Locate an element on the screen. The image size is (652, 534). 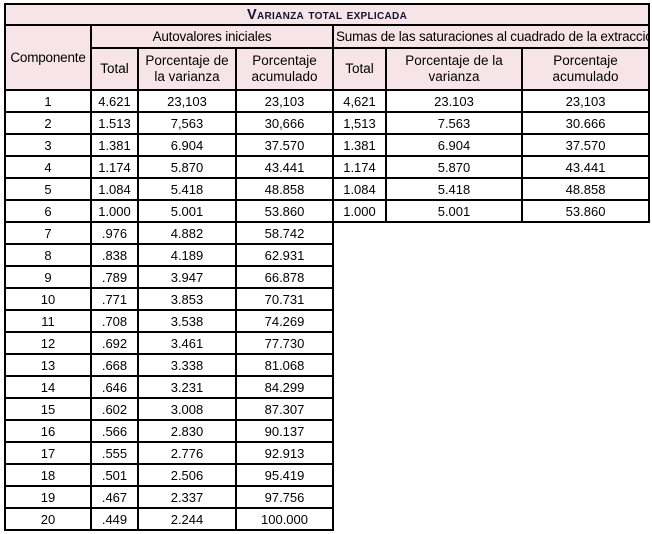
cell-initial-cumulative-pct: 77.730 is located at coordinates (284, 343).